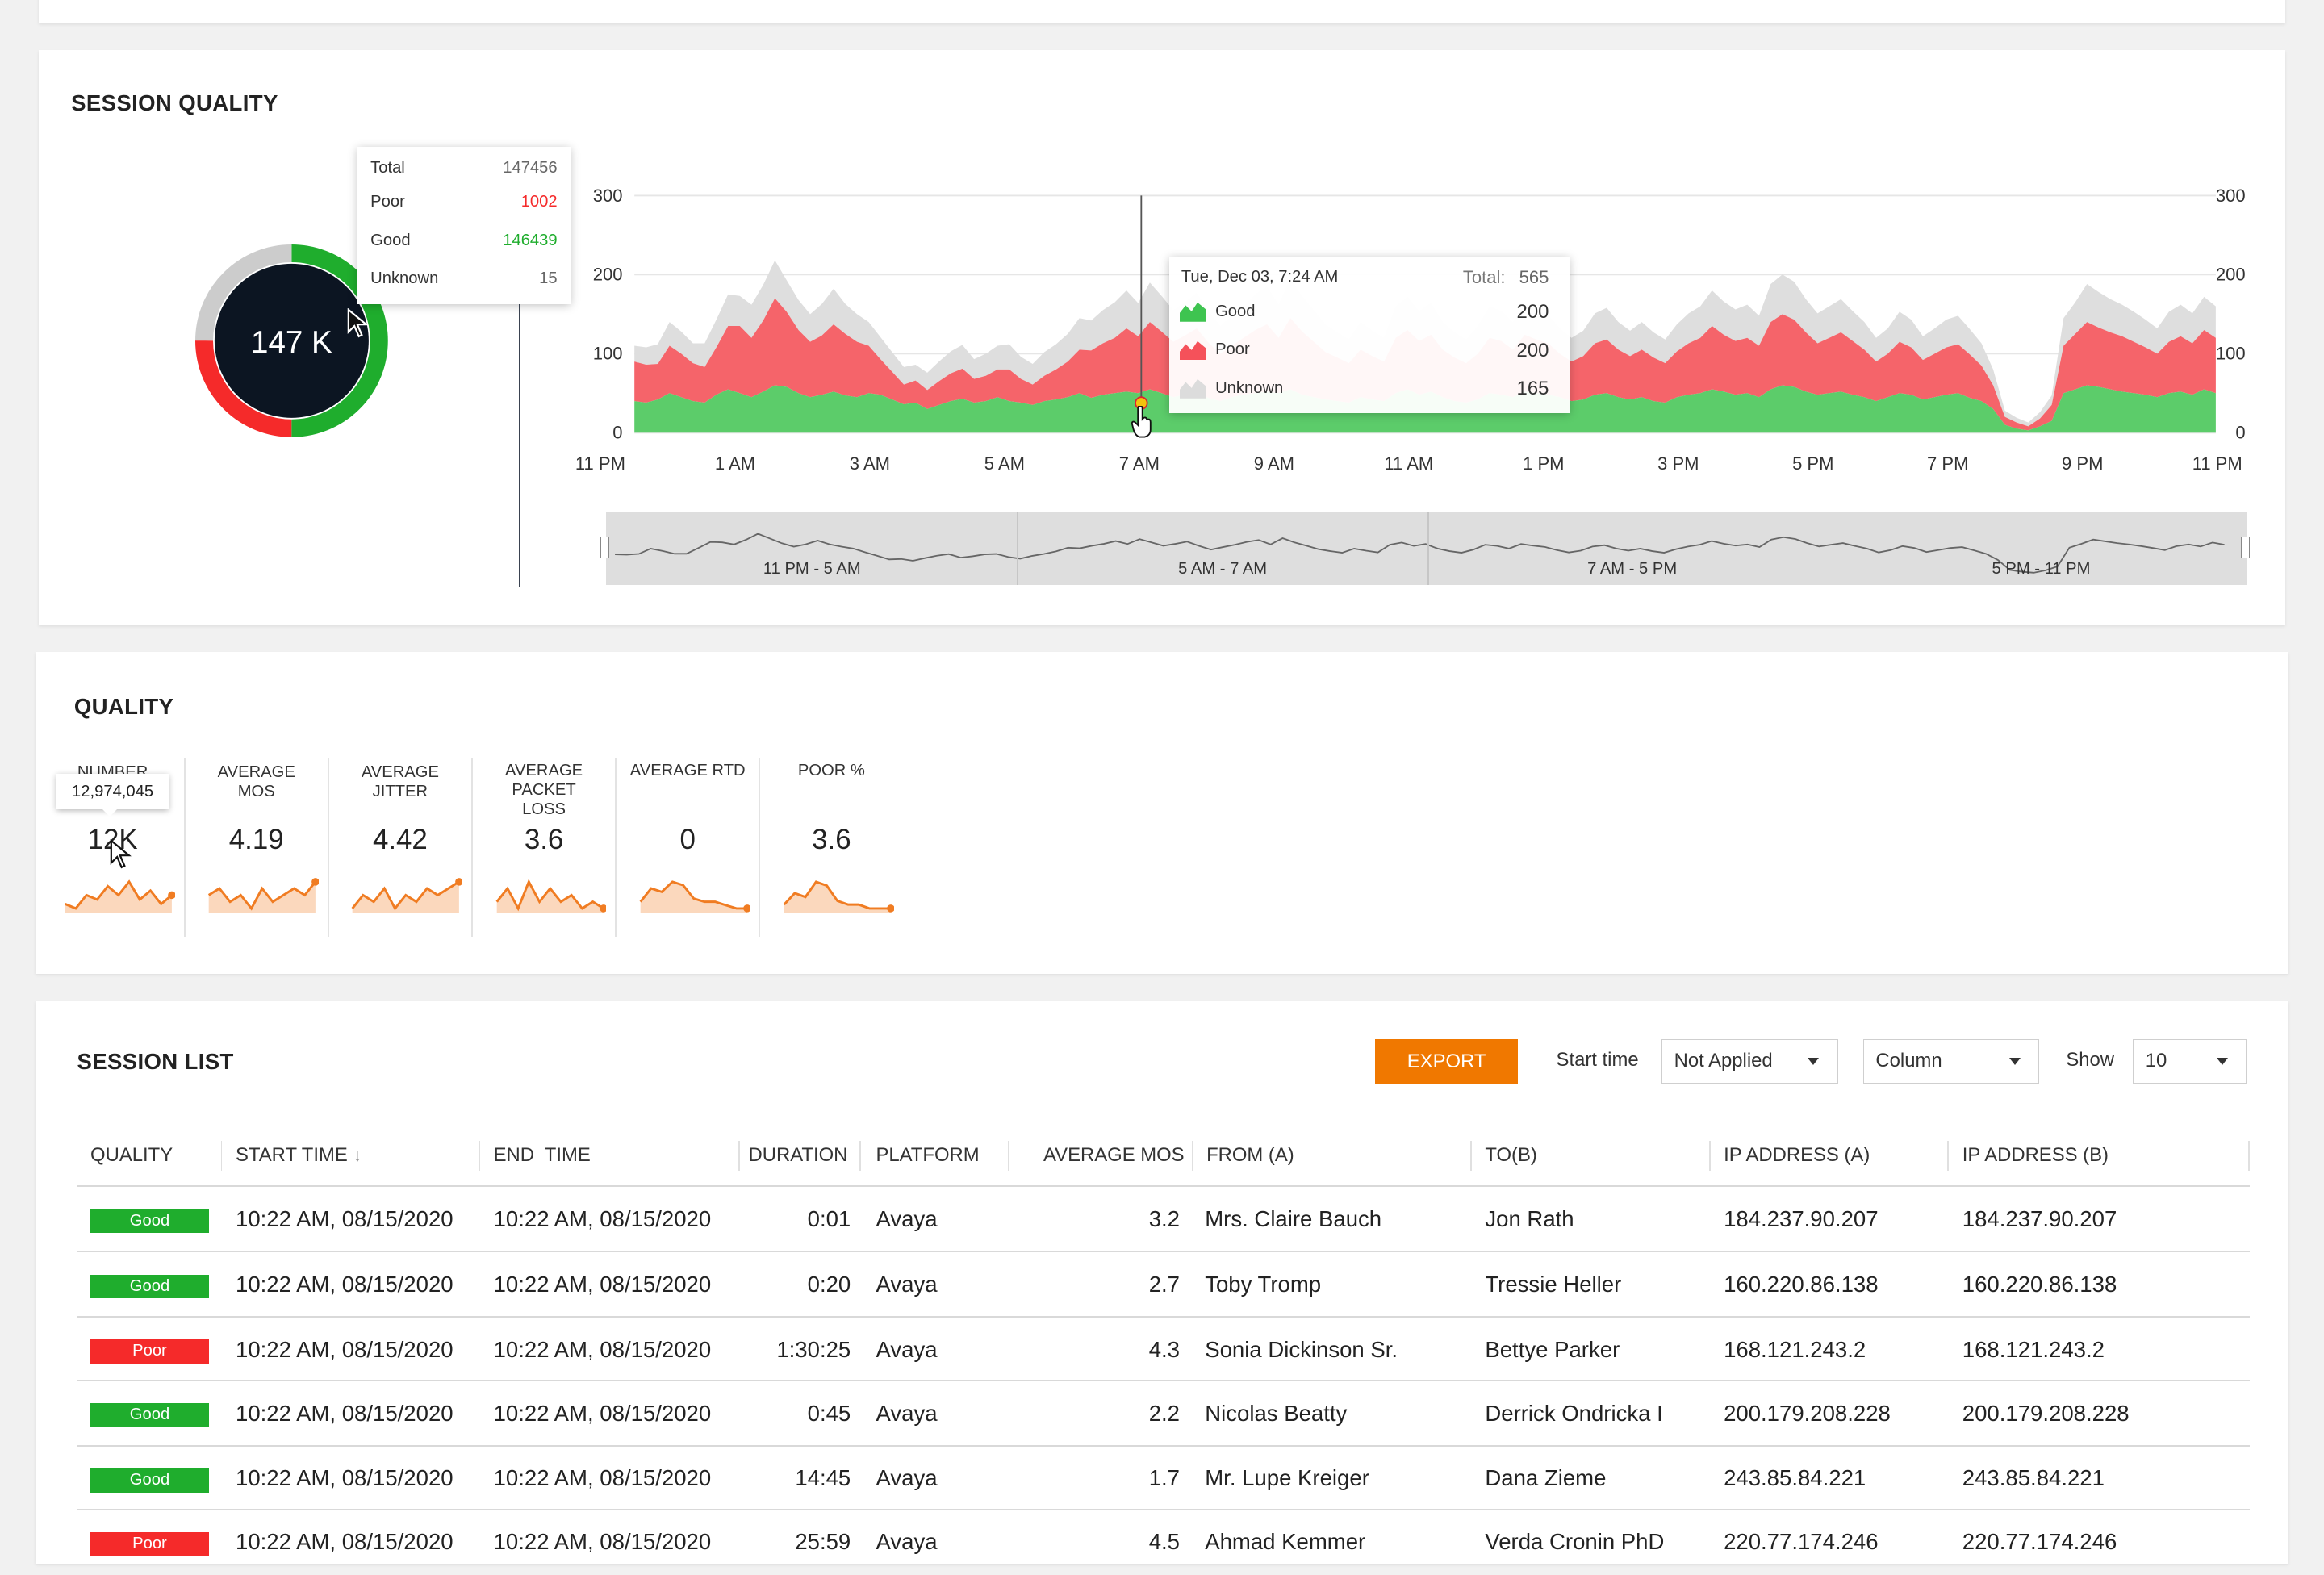 The width and height of the screenshot is (2324, 1575). I want to click on navigator-divider, so click(1837, 549).